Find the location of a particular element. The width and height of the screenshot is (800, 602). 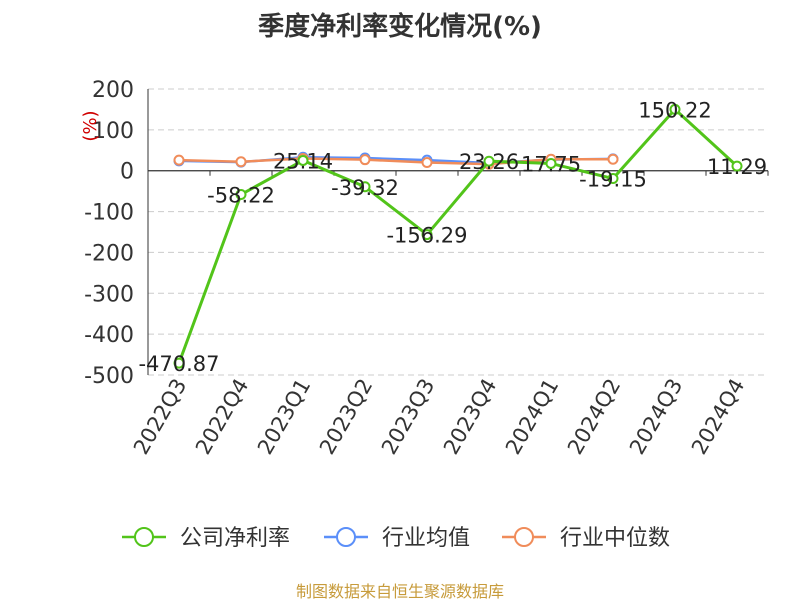

y-tick-label: -400 is located at coordinates (109, 335).